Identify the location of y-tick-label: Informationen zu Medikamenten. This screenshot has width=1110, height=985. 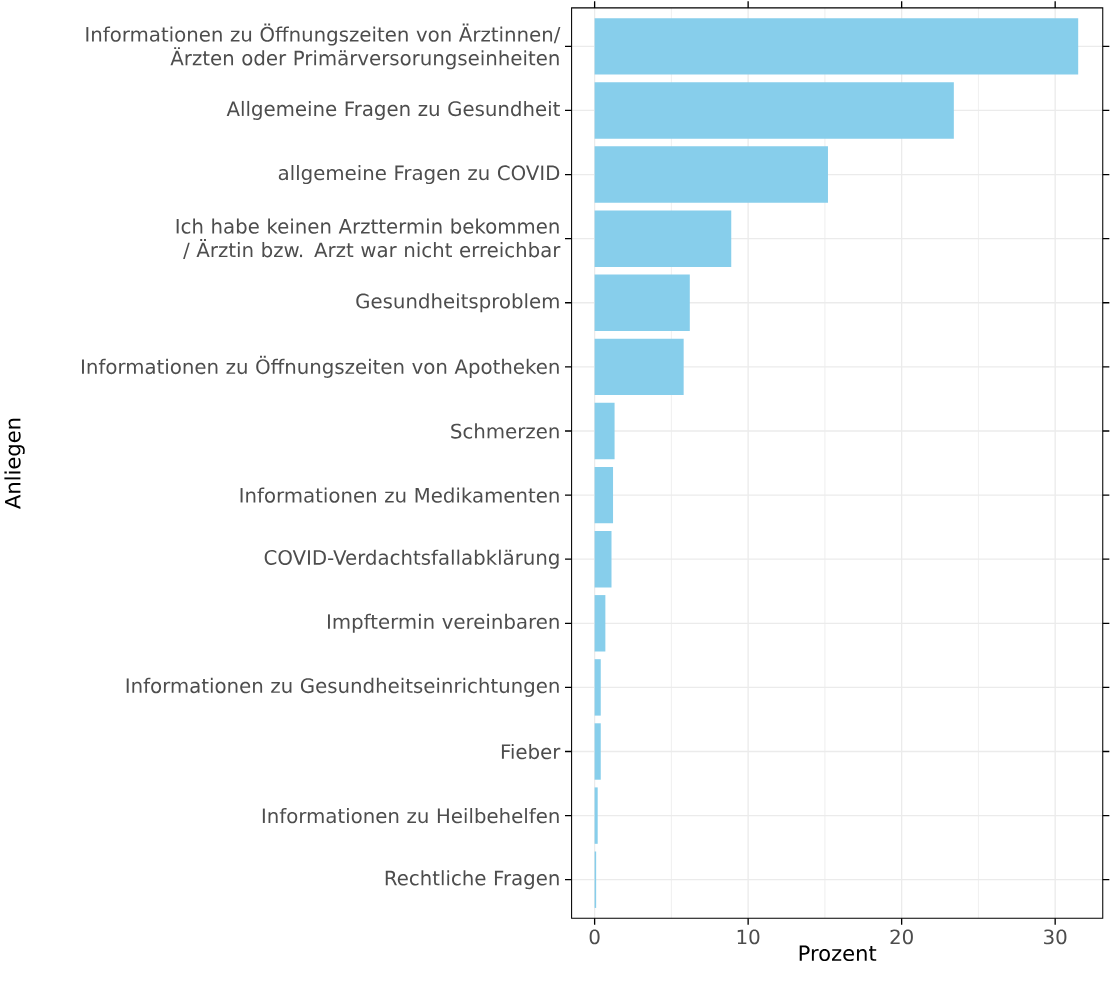
(399, 495).